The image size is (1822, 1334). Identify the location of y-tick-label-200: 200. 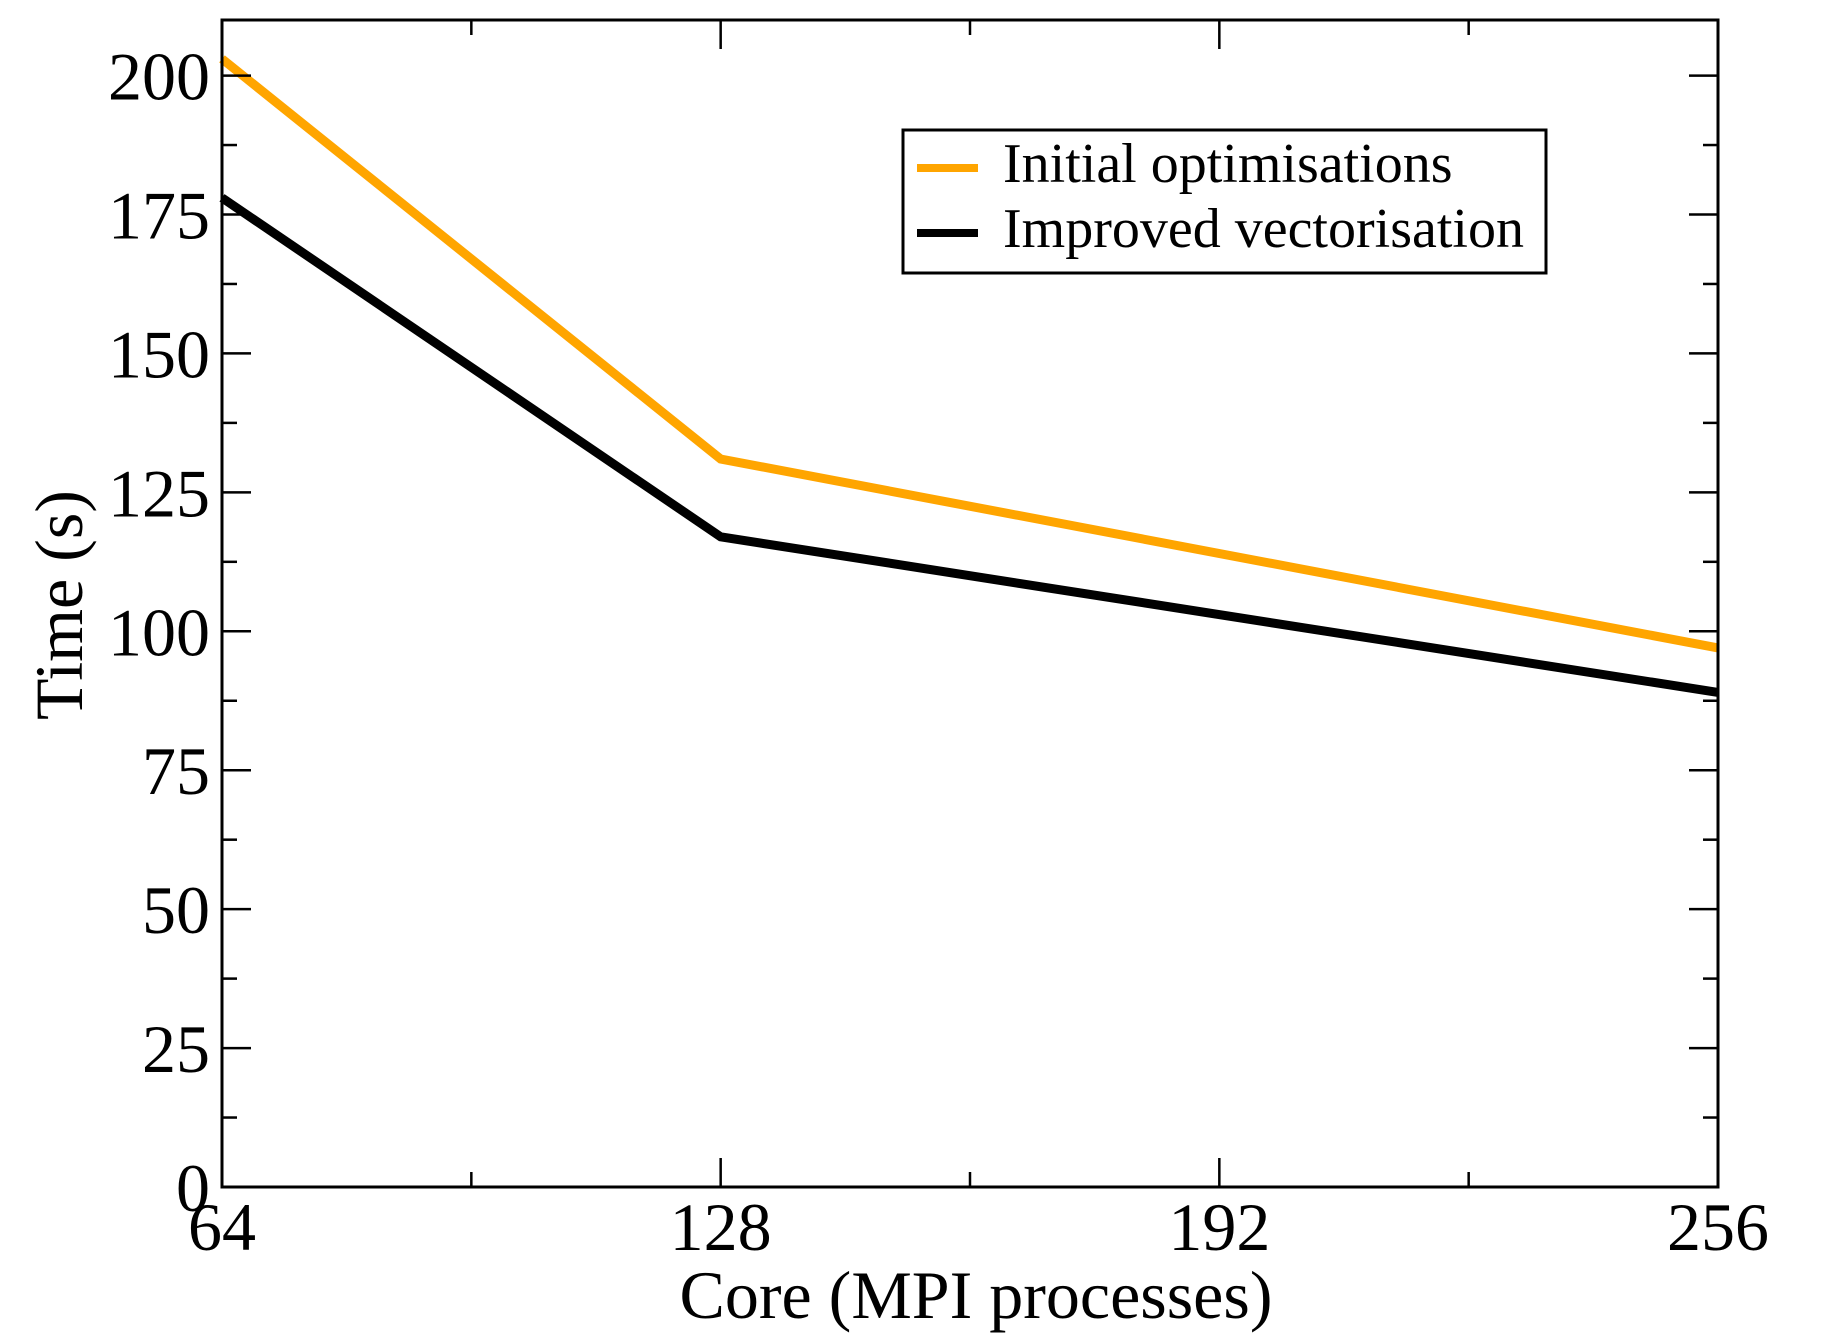
(159, 77).